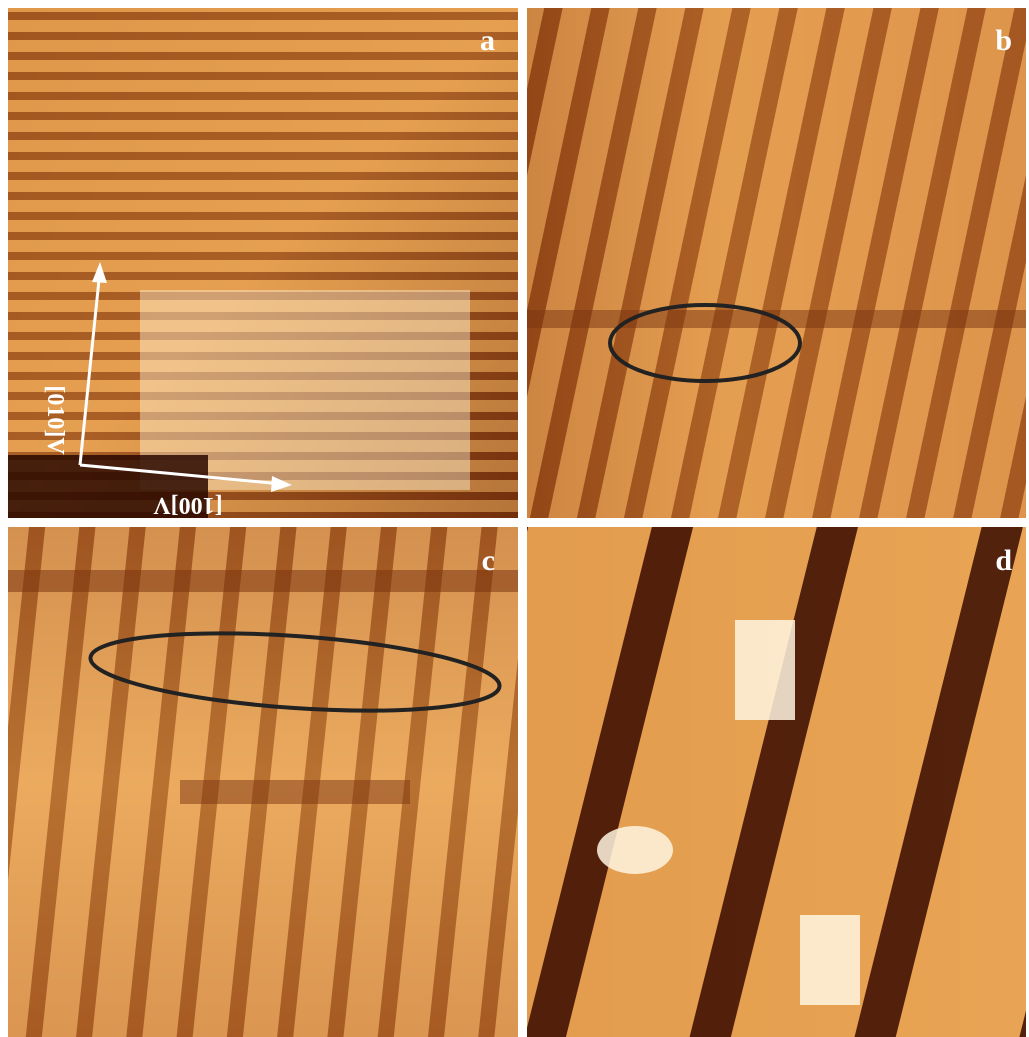  Describe the element at coordinates (55, 420) in the screenshot. I see `axis-label: [010]V` at that location.